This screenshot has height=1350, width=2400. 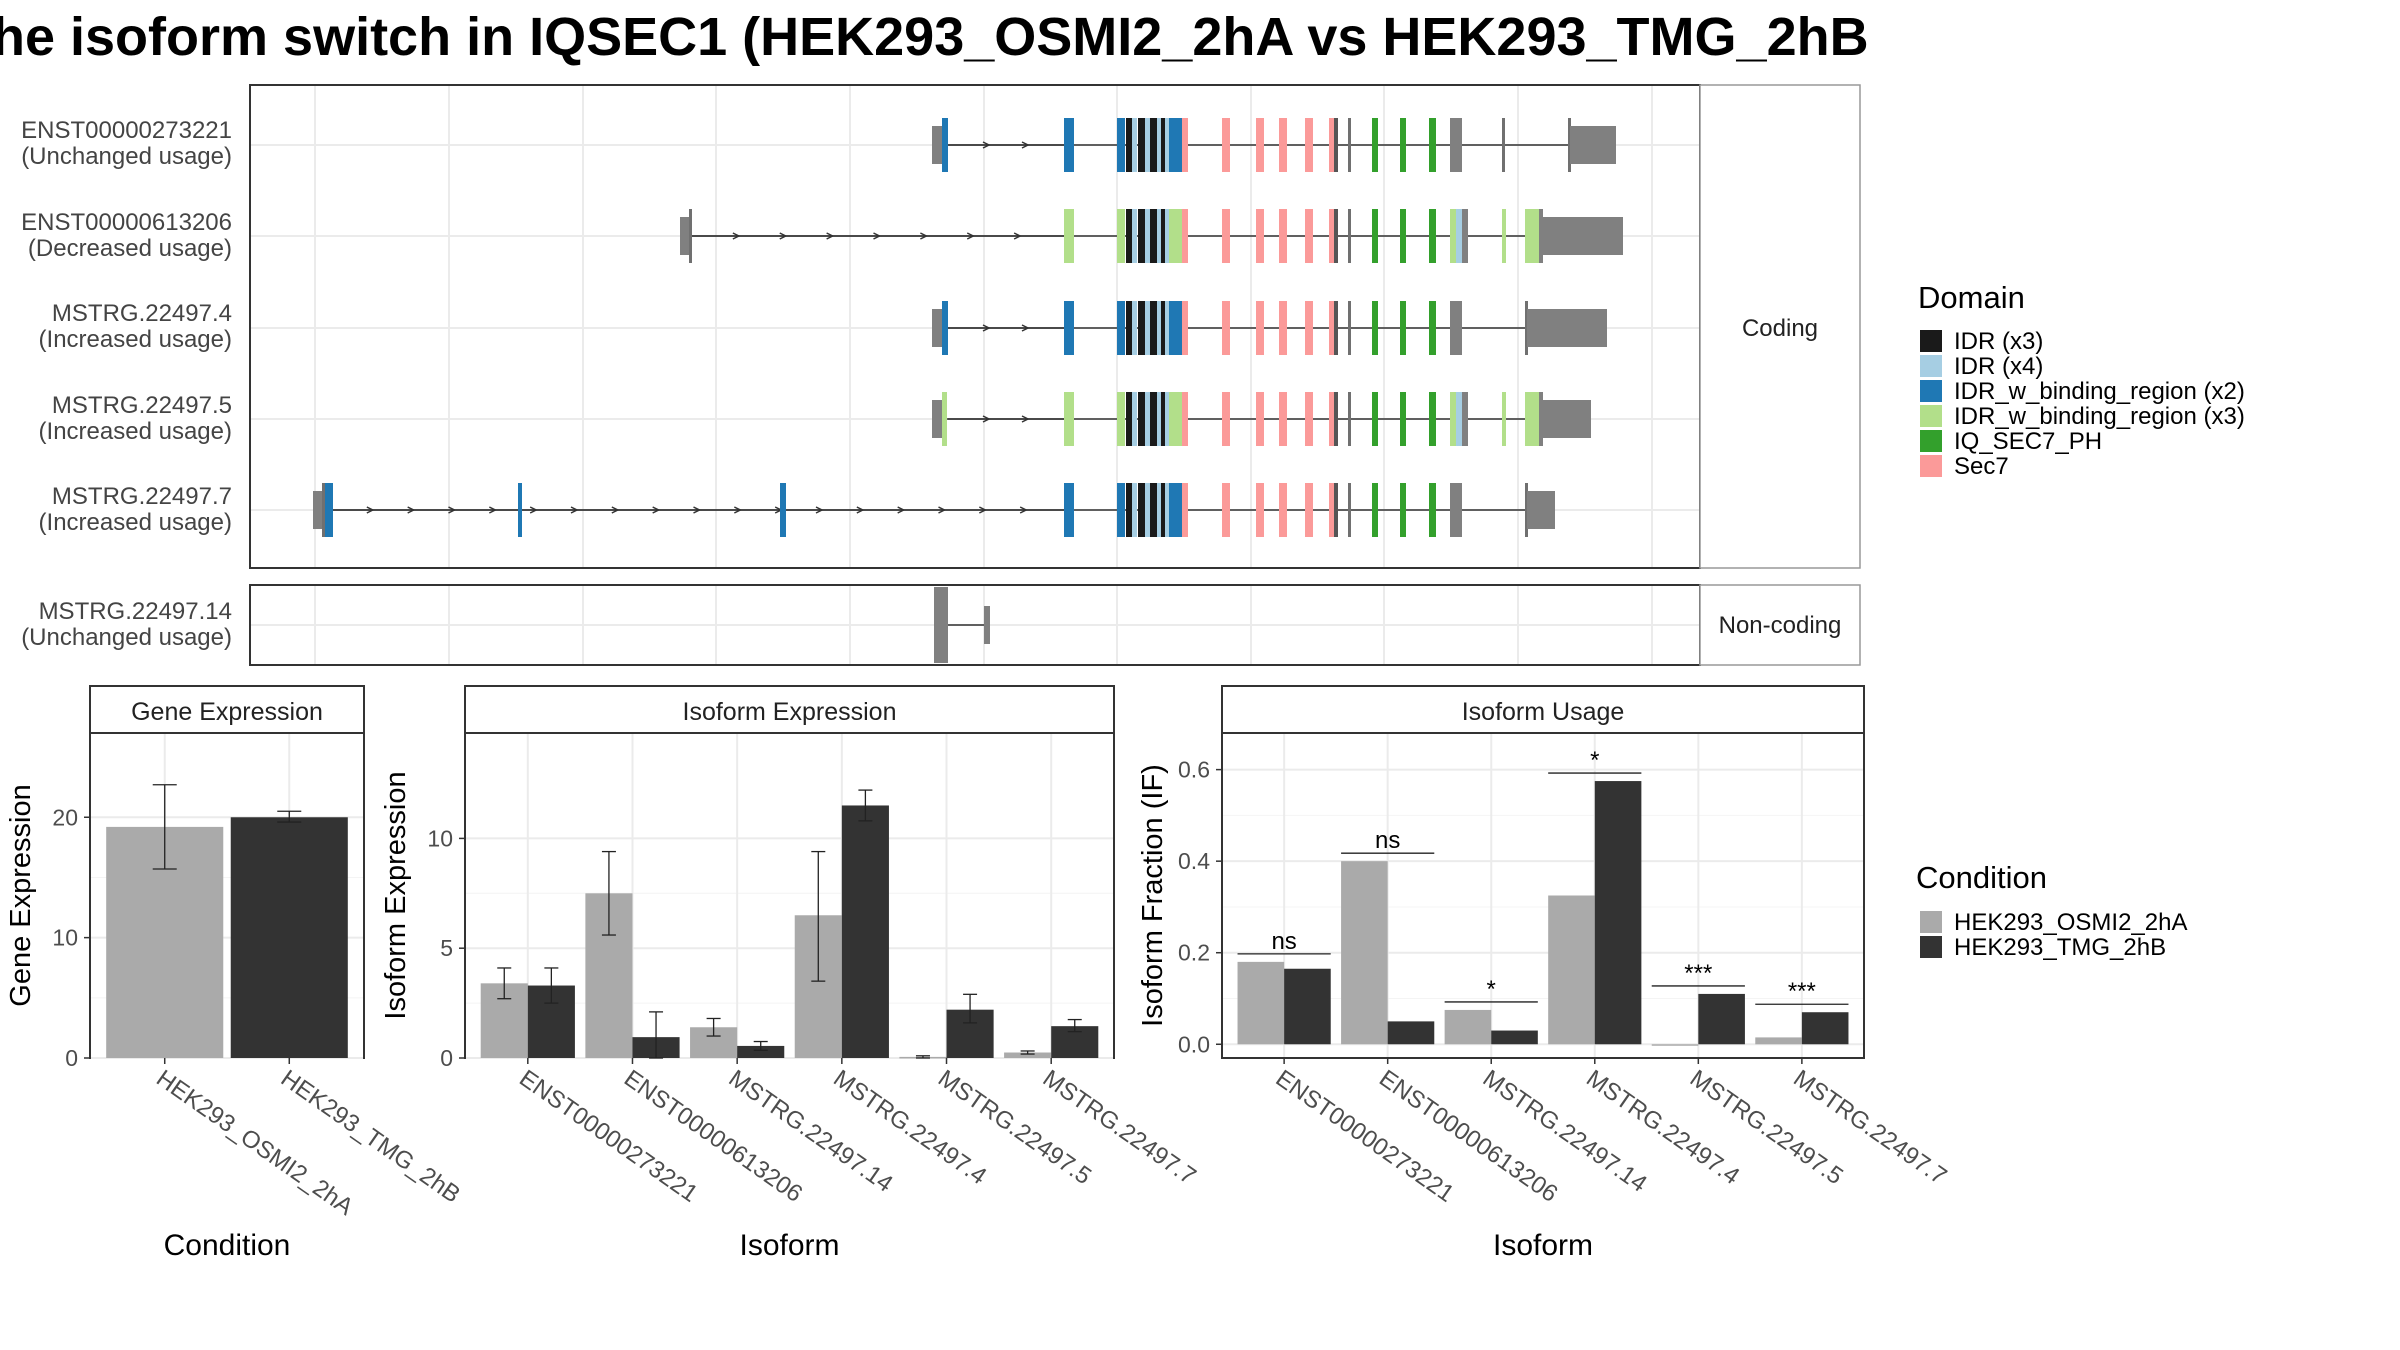 I want to click on condition-legend-label: HEK293_TMG_2hB, so click(x=2060, y=947).